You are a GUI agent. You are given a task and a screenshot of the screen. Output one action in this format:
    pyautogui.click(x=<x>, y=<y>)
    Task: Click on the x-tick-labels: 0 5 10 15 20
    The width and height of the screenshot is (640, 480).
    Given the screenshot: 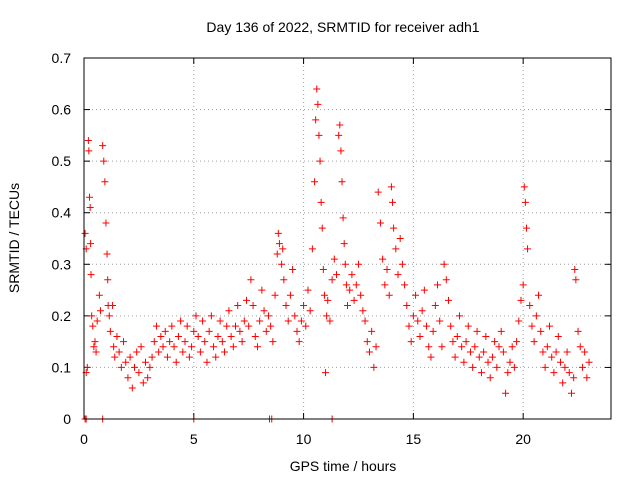 What is the action you would take?
    pyautogui.click(x=305, y=439)
    